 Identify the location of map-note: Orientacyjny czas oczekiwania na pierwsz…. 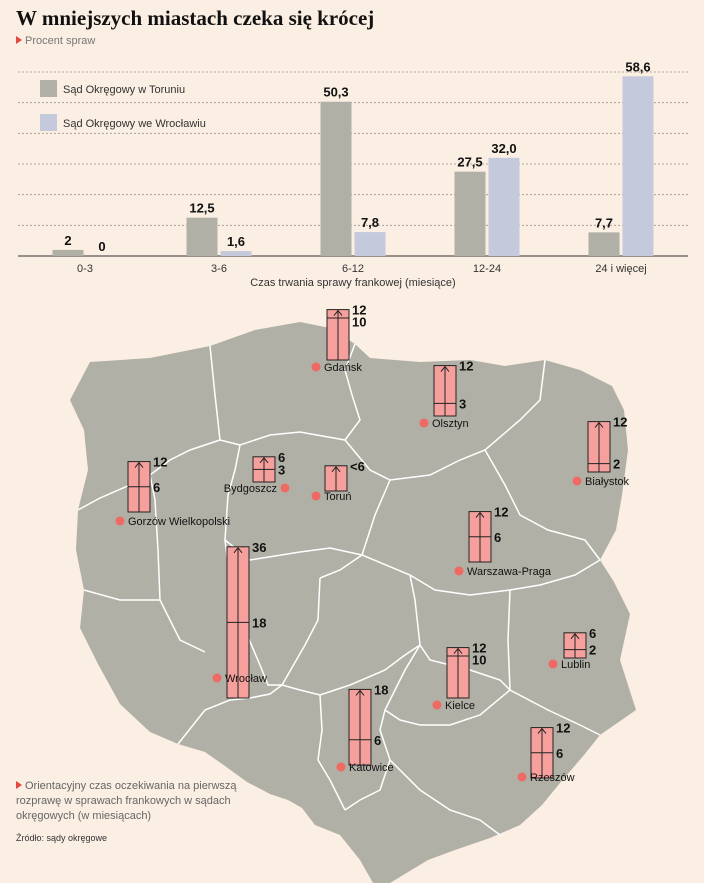
(136, 801).